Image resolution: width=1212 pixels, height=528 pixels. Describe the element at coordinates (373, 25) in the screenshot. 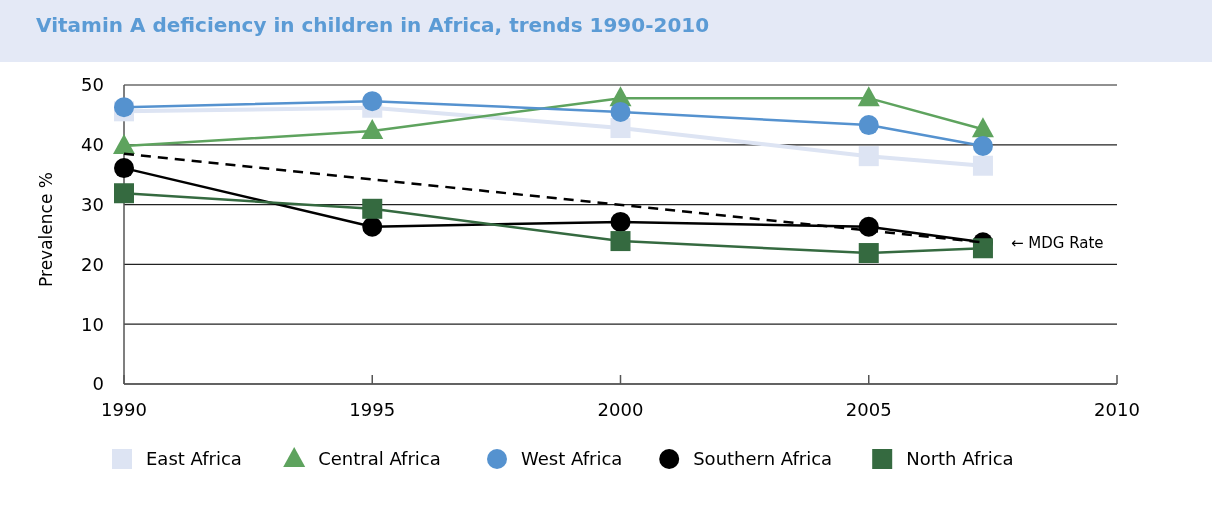

I see `chart-title: Vitamin A deficiency in children in Africa, trends 1990-2010` at that location.